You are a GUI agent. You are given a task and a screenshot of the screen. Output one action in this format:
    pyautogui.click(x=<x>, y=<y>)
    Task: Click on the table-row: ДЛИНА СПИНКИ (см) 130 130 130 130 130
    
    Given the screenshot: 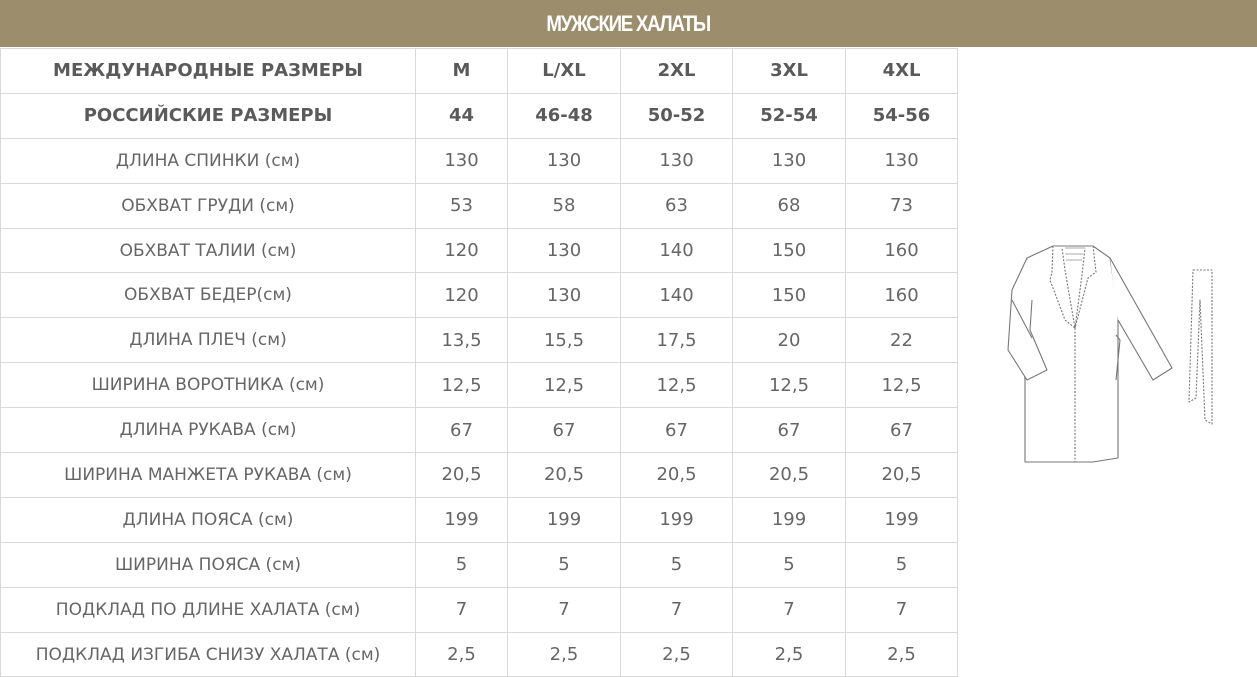 What is the action you would take?
    pyautogui.click(x=479, y=160)
    